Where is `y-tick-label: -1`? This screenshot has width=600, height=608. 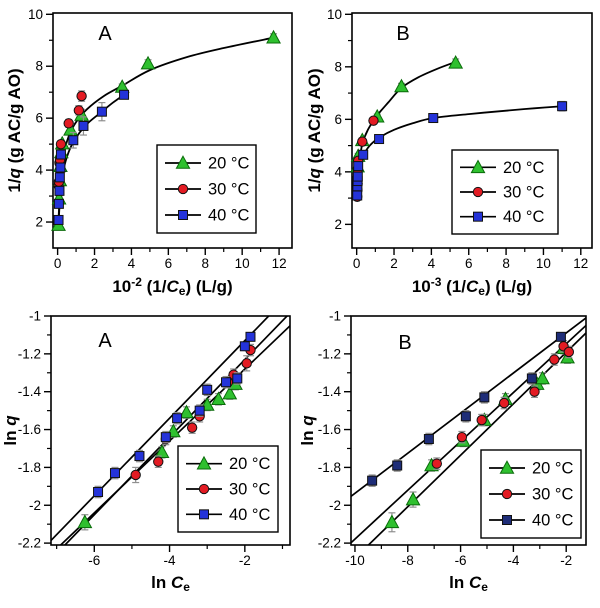
y-tick-label: -1 is located at coordinates (335, 316).